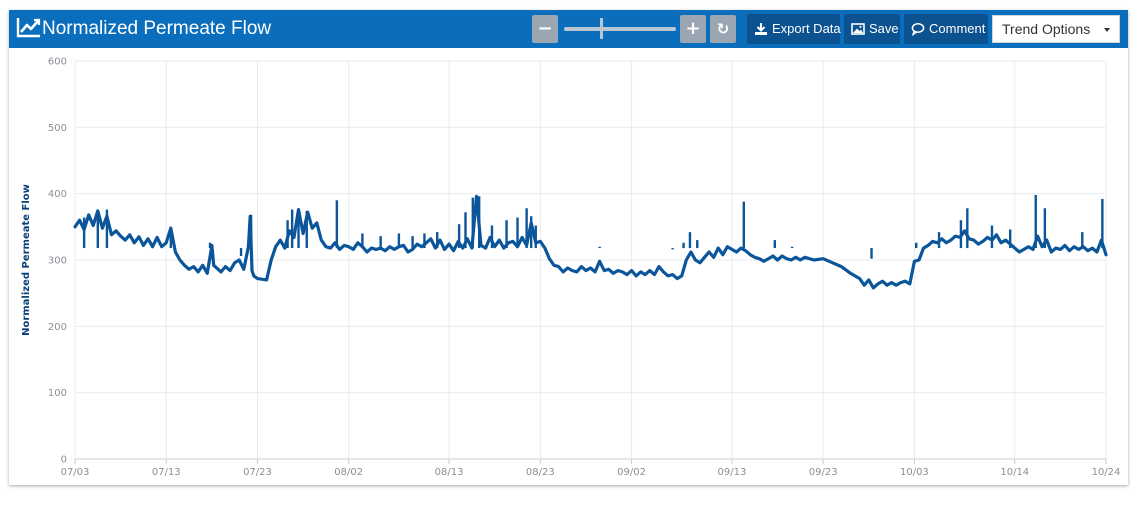  I want to click on zoom-out-button: −, so click(545, 29).